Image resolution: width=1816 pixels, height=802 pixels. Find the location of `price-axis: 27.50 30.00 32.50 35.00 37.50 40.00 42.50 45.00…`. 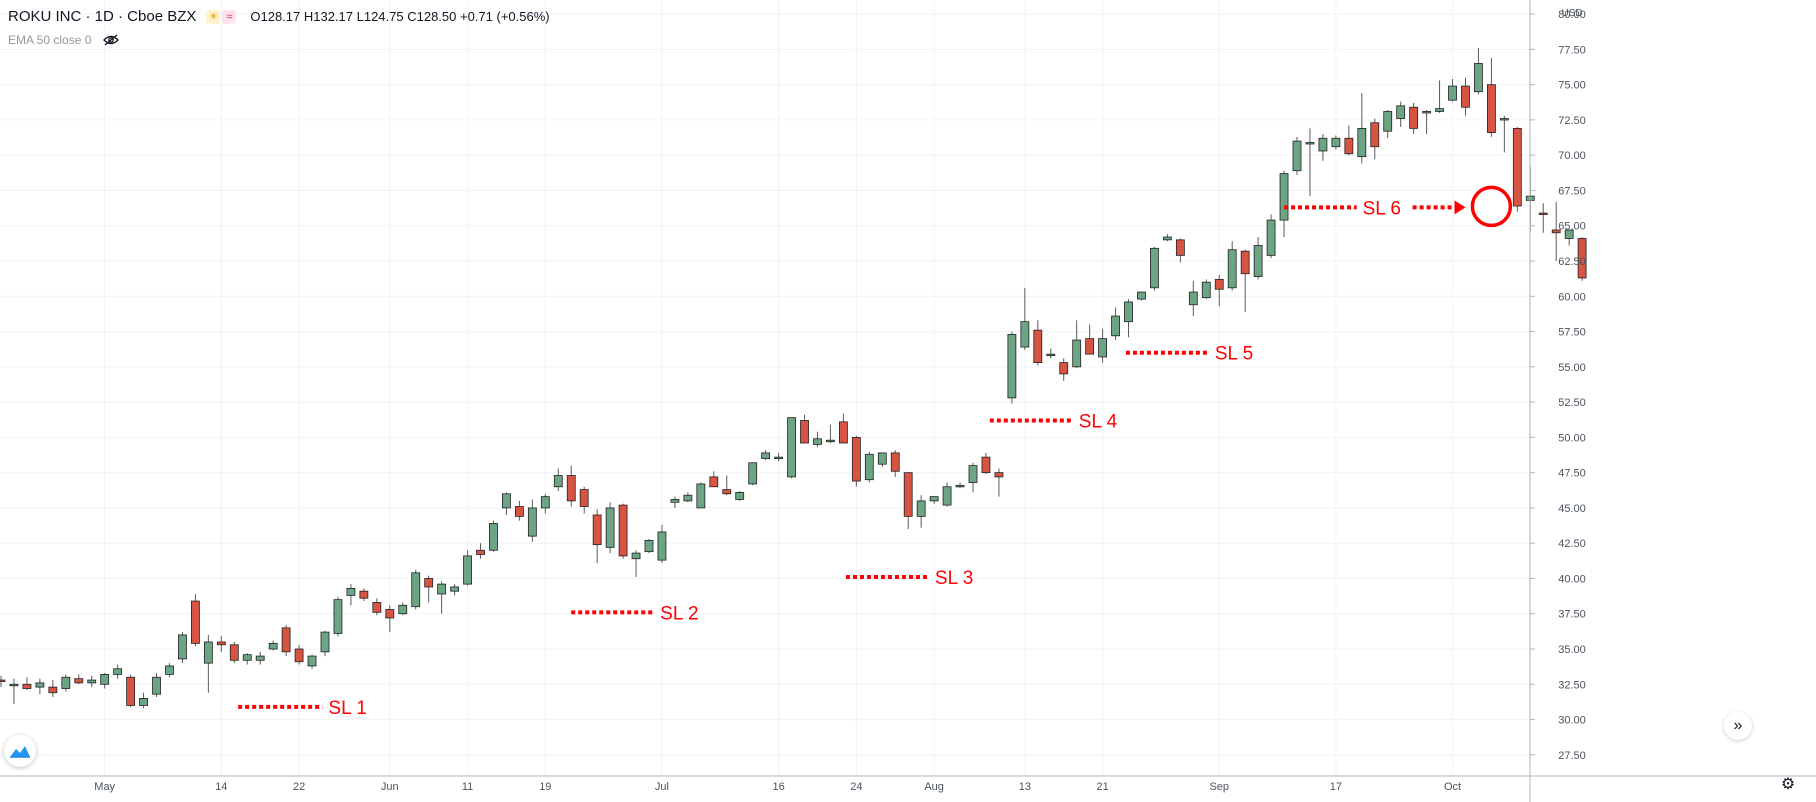

price-axis: 27.50 30.00 32.50 35.00 37.50 40.00 42.50 45.00… is located at coordinates (1557, 401).